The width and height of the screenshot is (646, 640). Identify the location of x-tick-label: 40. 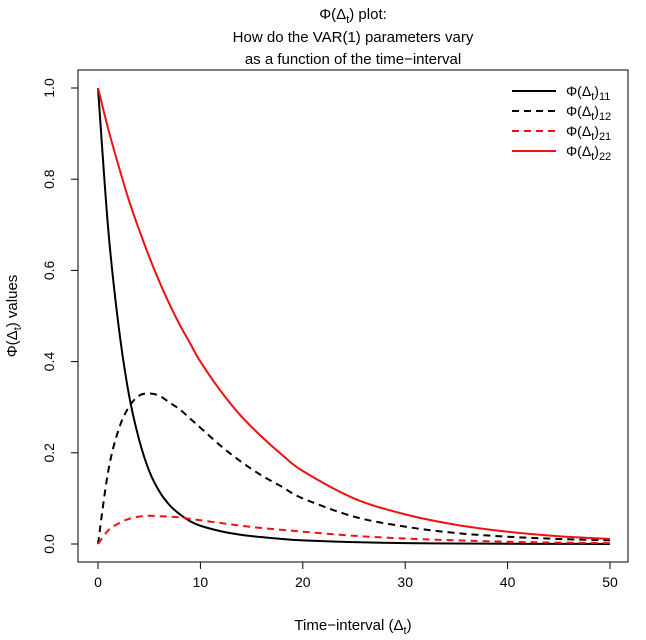
(508, 582).